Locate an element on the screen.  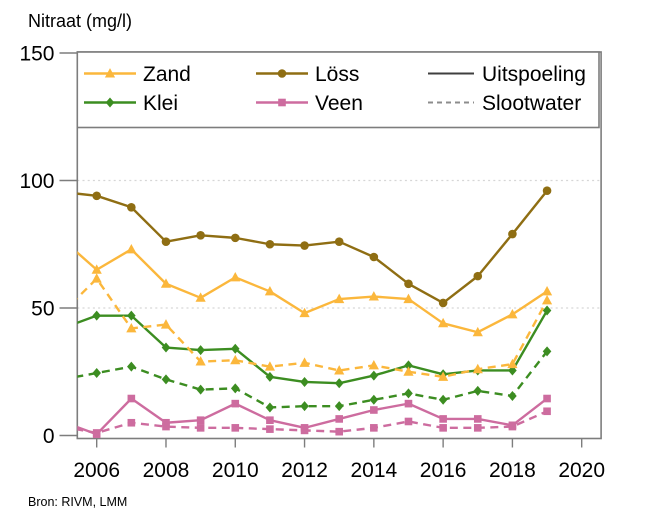
y-tick-label: 150 is located at coordinates (36, 53).